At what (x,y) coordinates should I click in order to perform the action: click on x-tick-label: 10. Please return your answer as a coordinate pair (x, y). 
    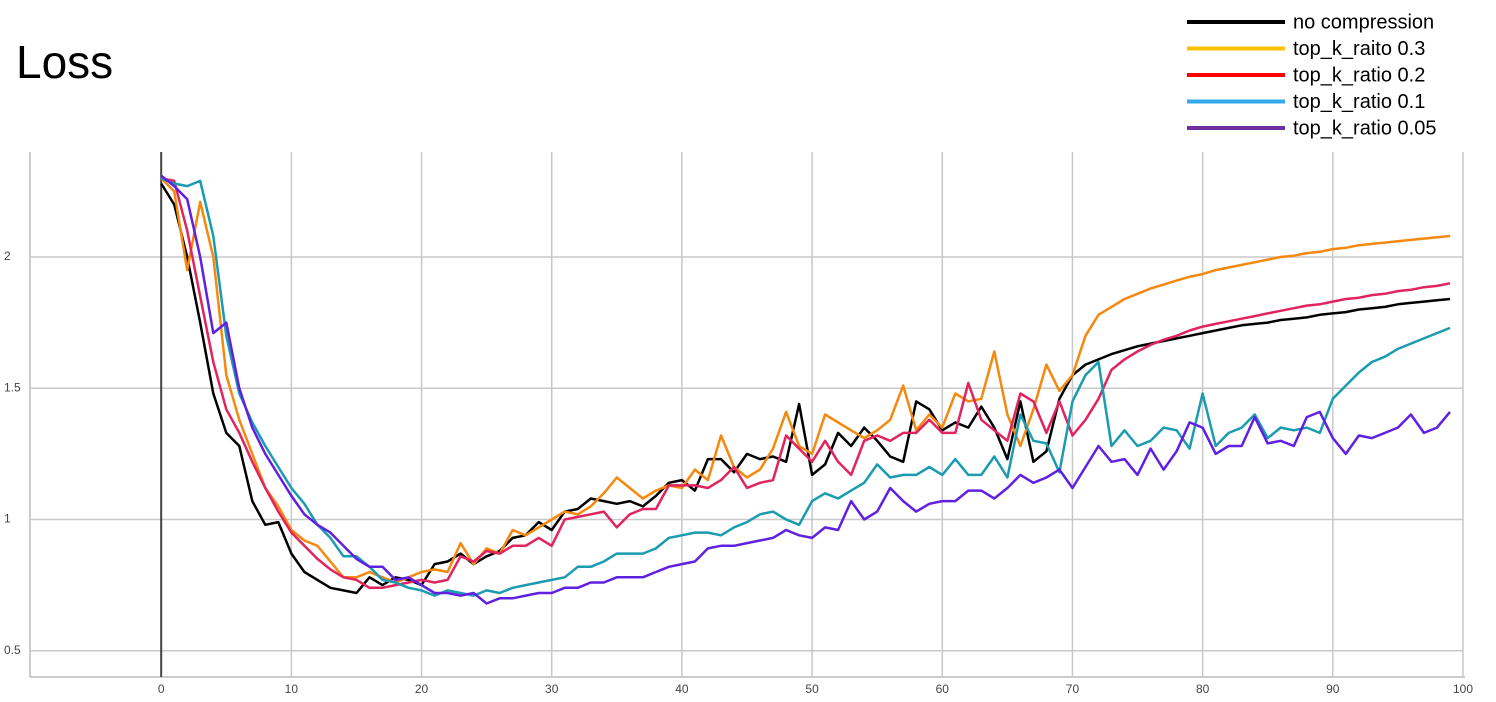
    Looking at the image, I should click on (292, 689).